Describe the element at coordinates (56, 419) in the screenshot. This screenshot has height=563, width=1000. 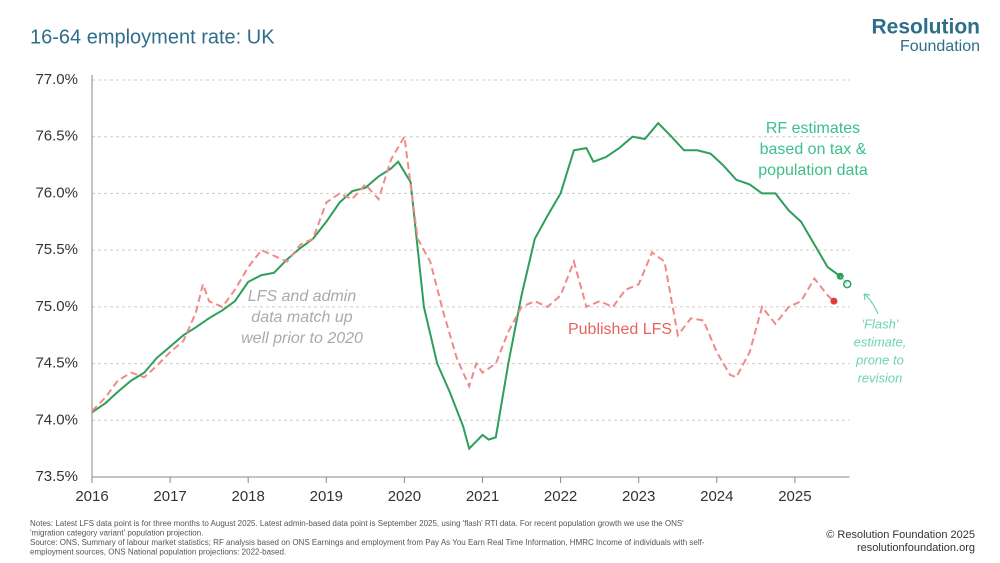
I see `y-tick-label: 74.0%` at that location.